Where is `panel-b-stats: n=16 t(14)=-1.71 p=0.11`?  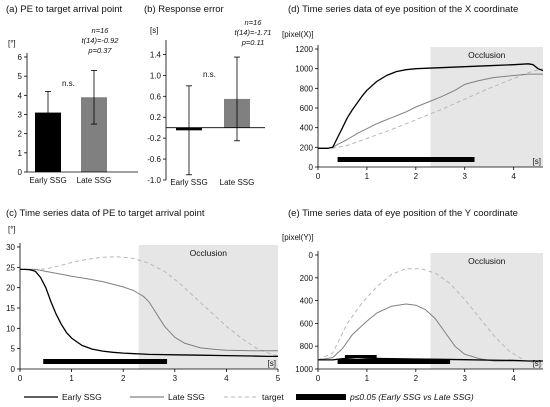
panel-b-stats: n=16 t(14)=-1.71 p=0.11 is located at coordinates (253, 32).